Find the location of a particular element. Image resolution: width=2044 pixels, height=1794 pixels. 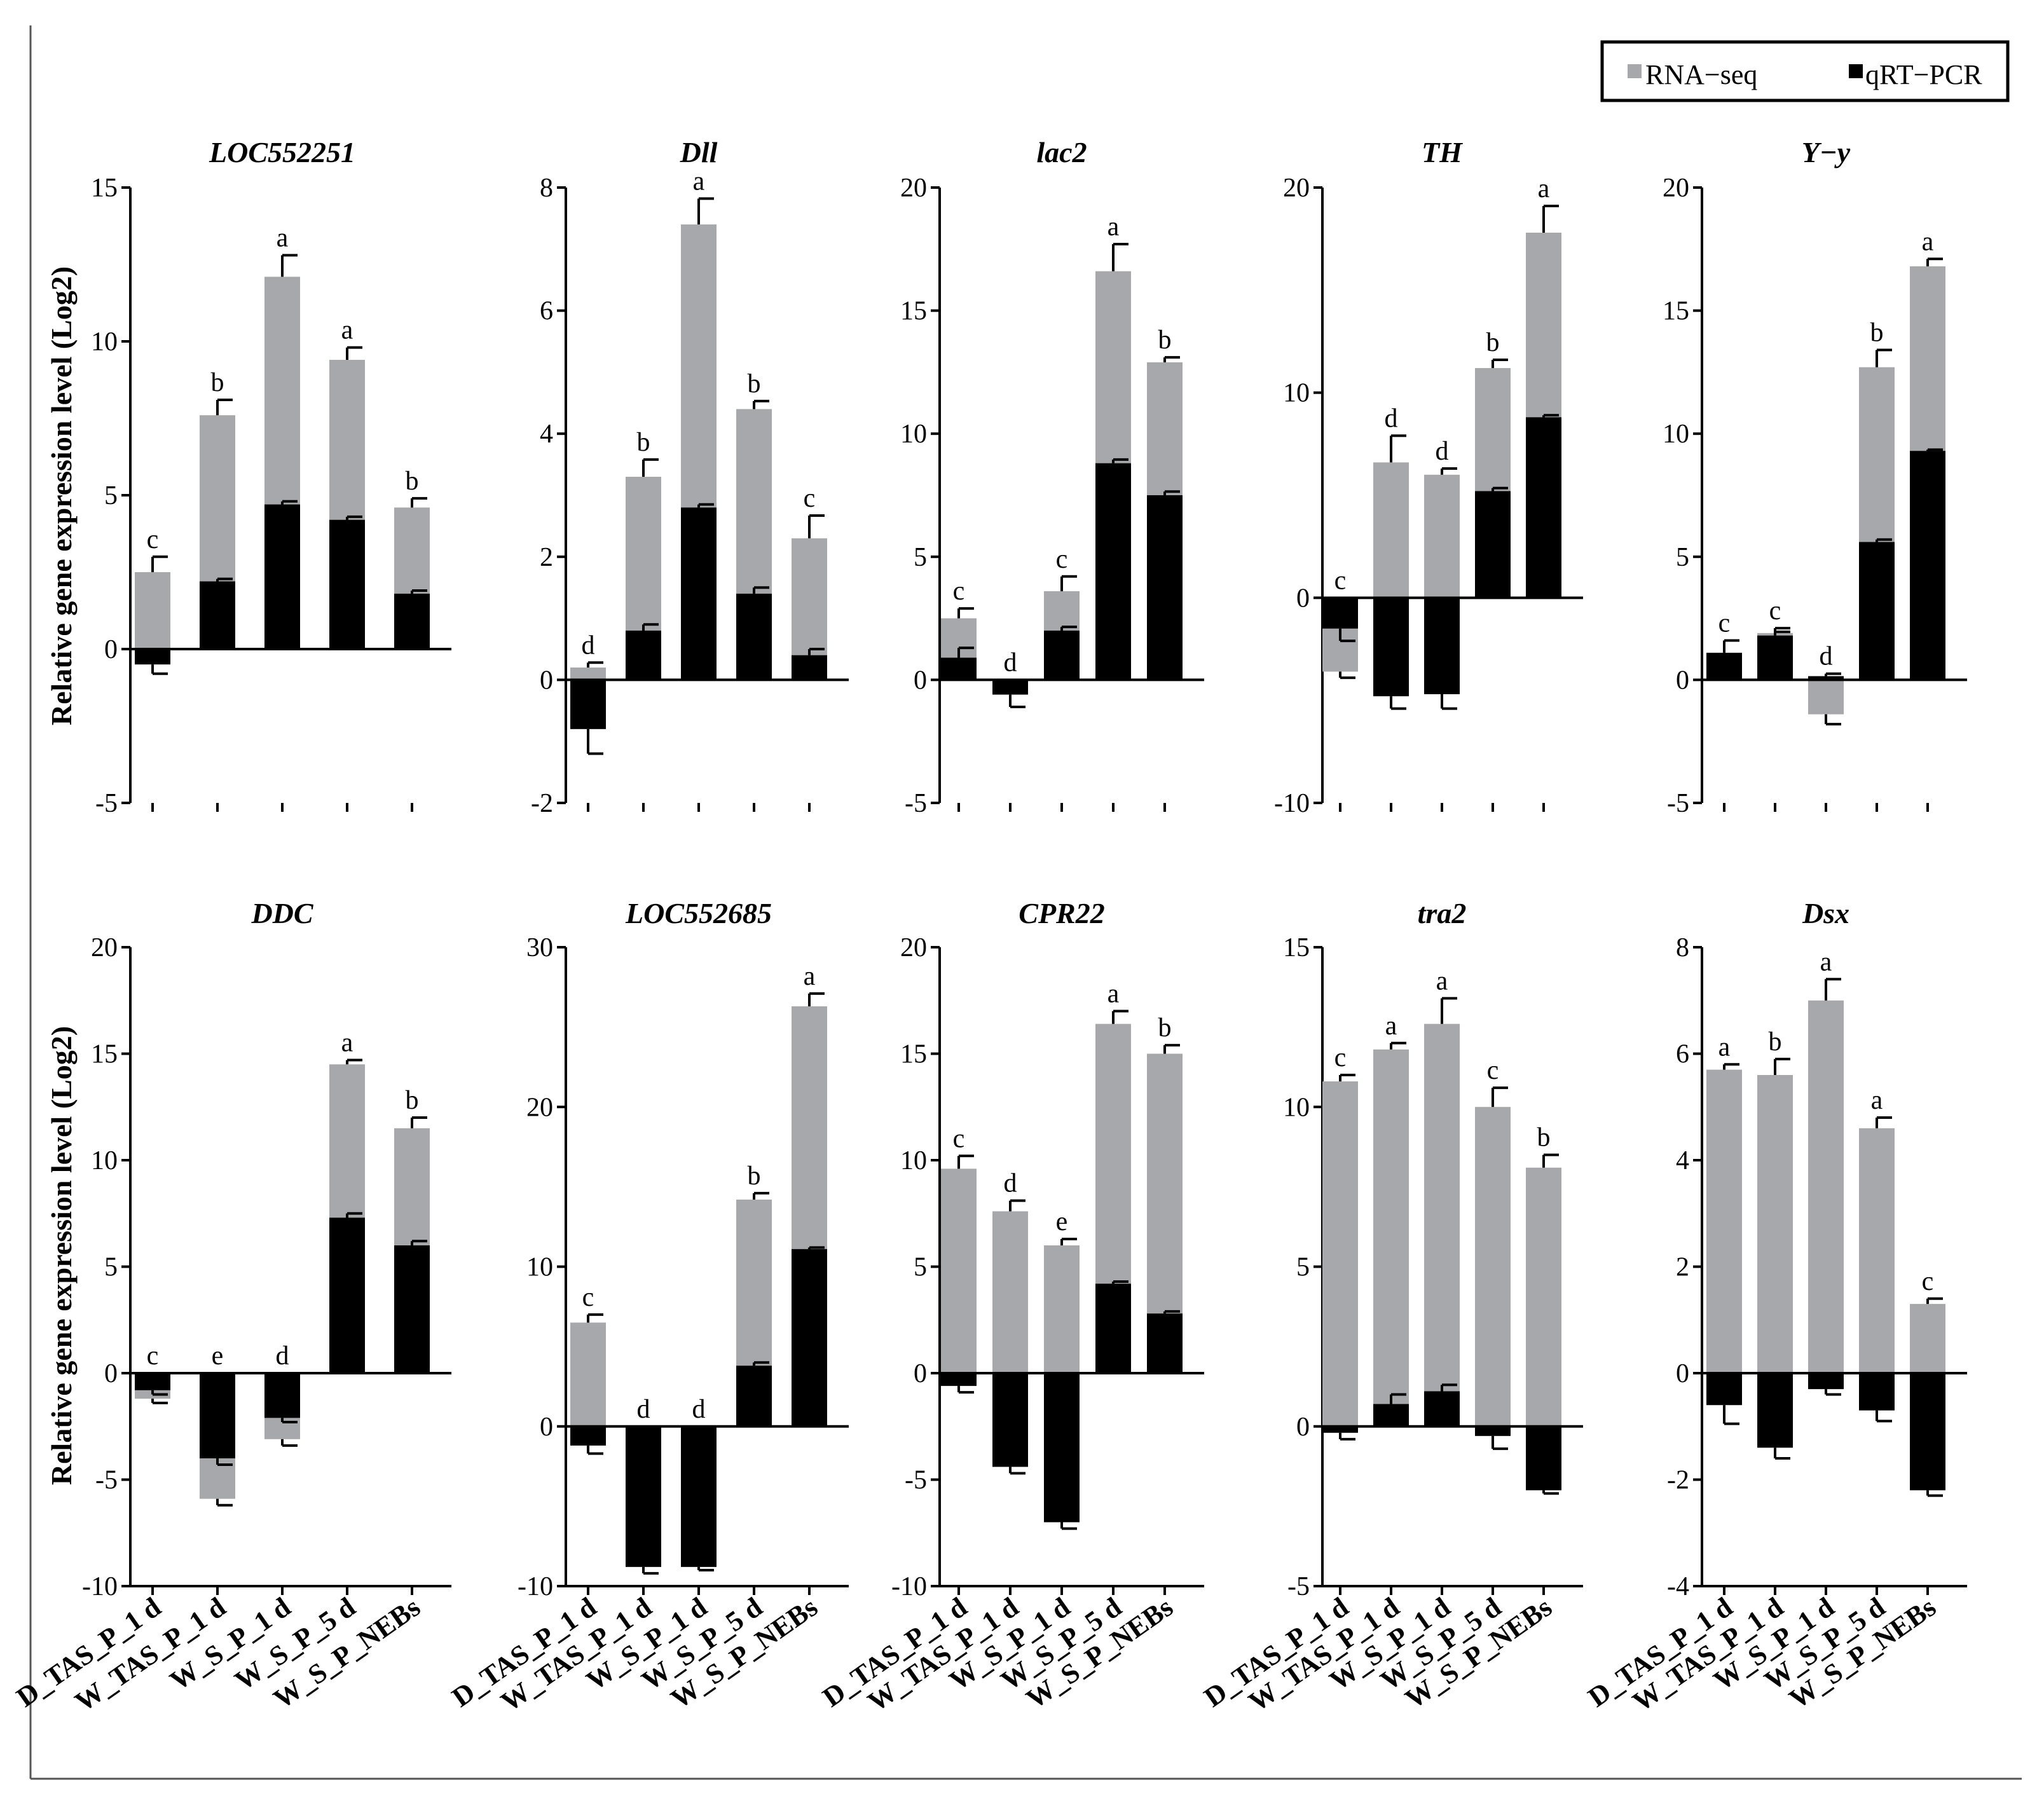

y-tick-label-dll: 2 is located at coordinates (546, 557).